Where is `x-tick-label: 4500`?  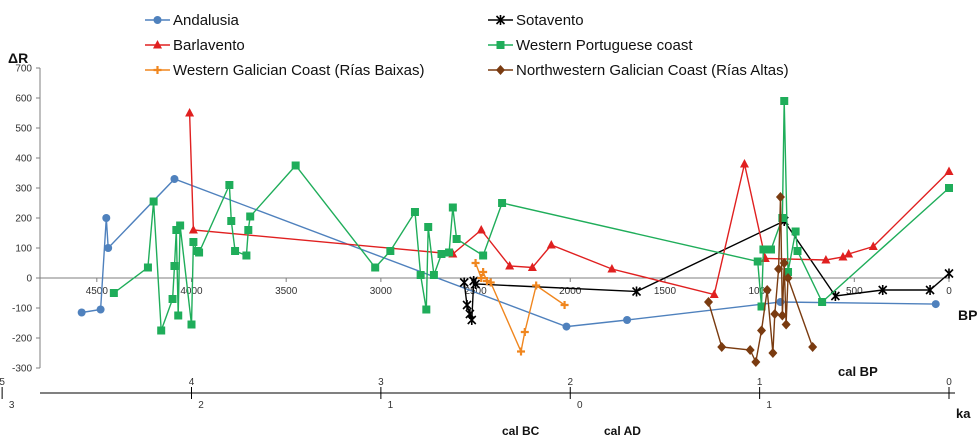 x-tick-label: 4500 is located at coordinates (97, 291).